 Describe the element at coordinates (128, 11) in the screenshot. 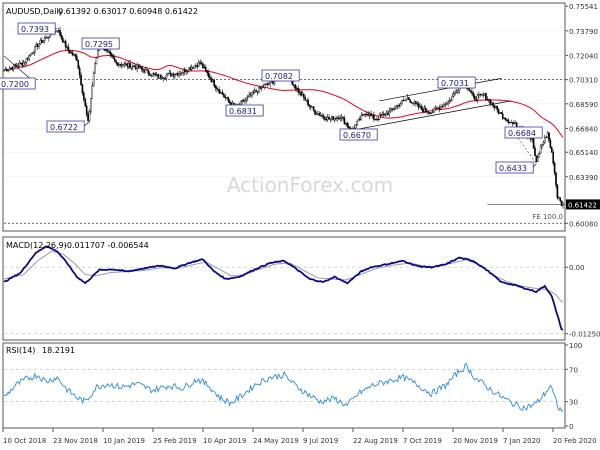

I see `ohlc-label: 0.61392 0.63017 0.60948 0.61422` at that location.